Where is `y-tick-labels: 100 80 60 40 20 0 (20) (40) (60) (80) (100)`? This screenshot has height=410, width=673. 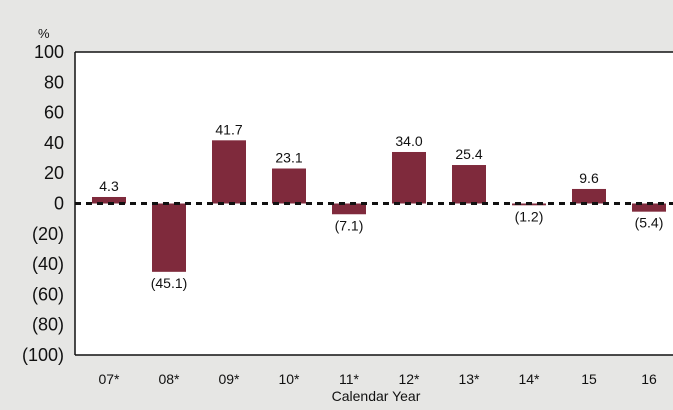
y-tick-labels: 100 80 60 40 20 0 (20) (40) (60) (80) (100) is located at coordinates (43, 203).